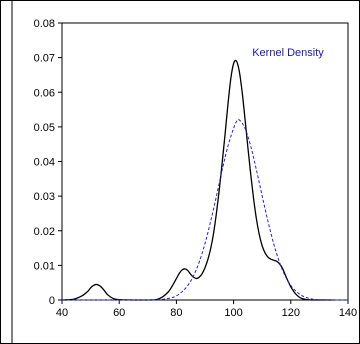  I want to click on y-tick-label: 0.08, so click(44, 24).